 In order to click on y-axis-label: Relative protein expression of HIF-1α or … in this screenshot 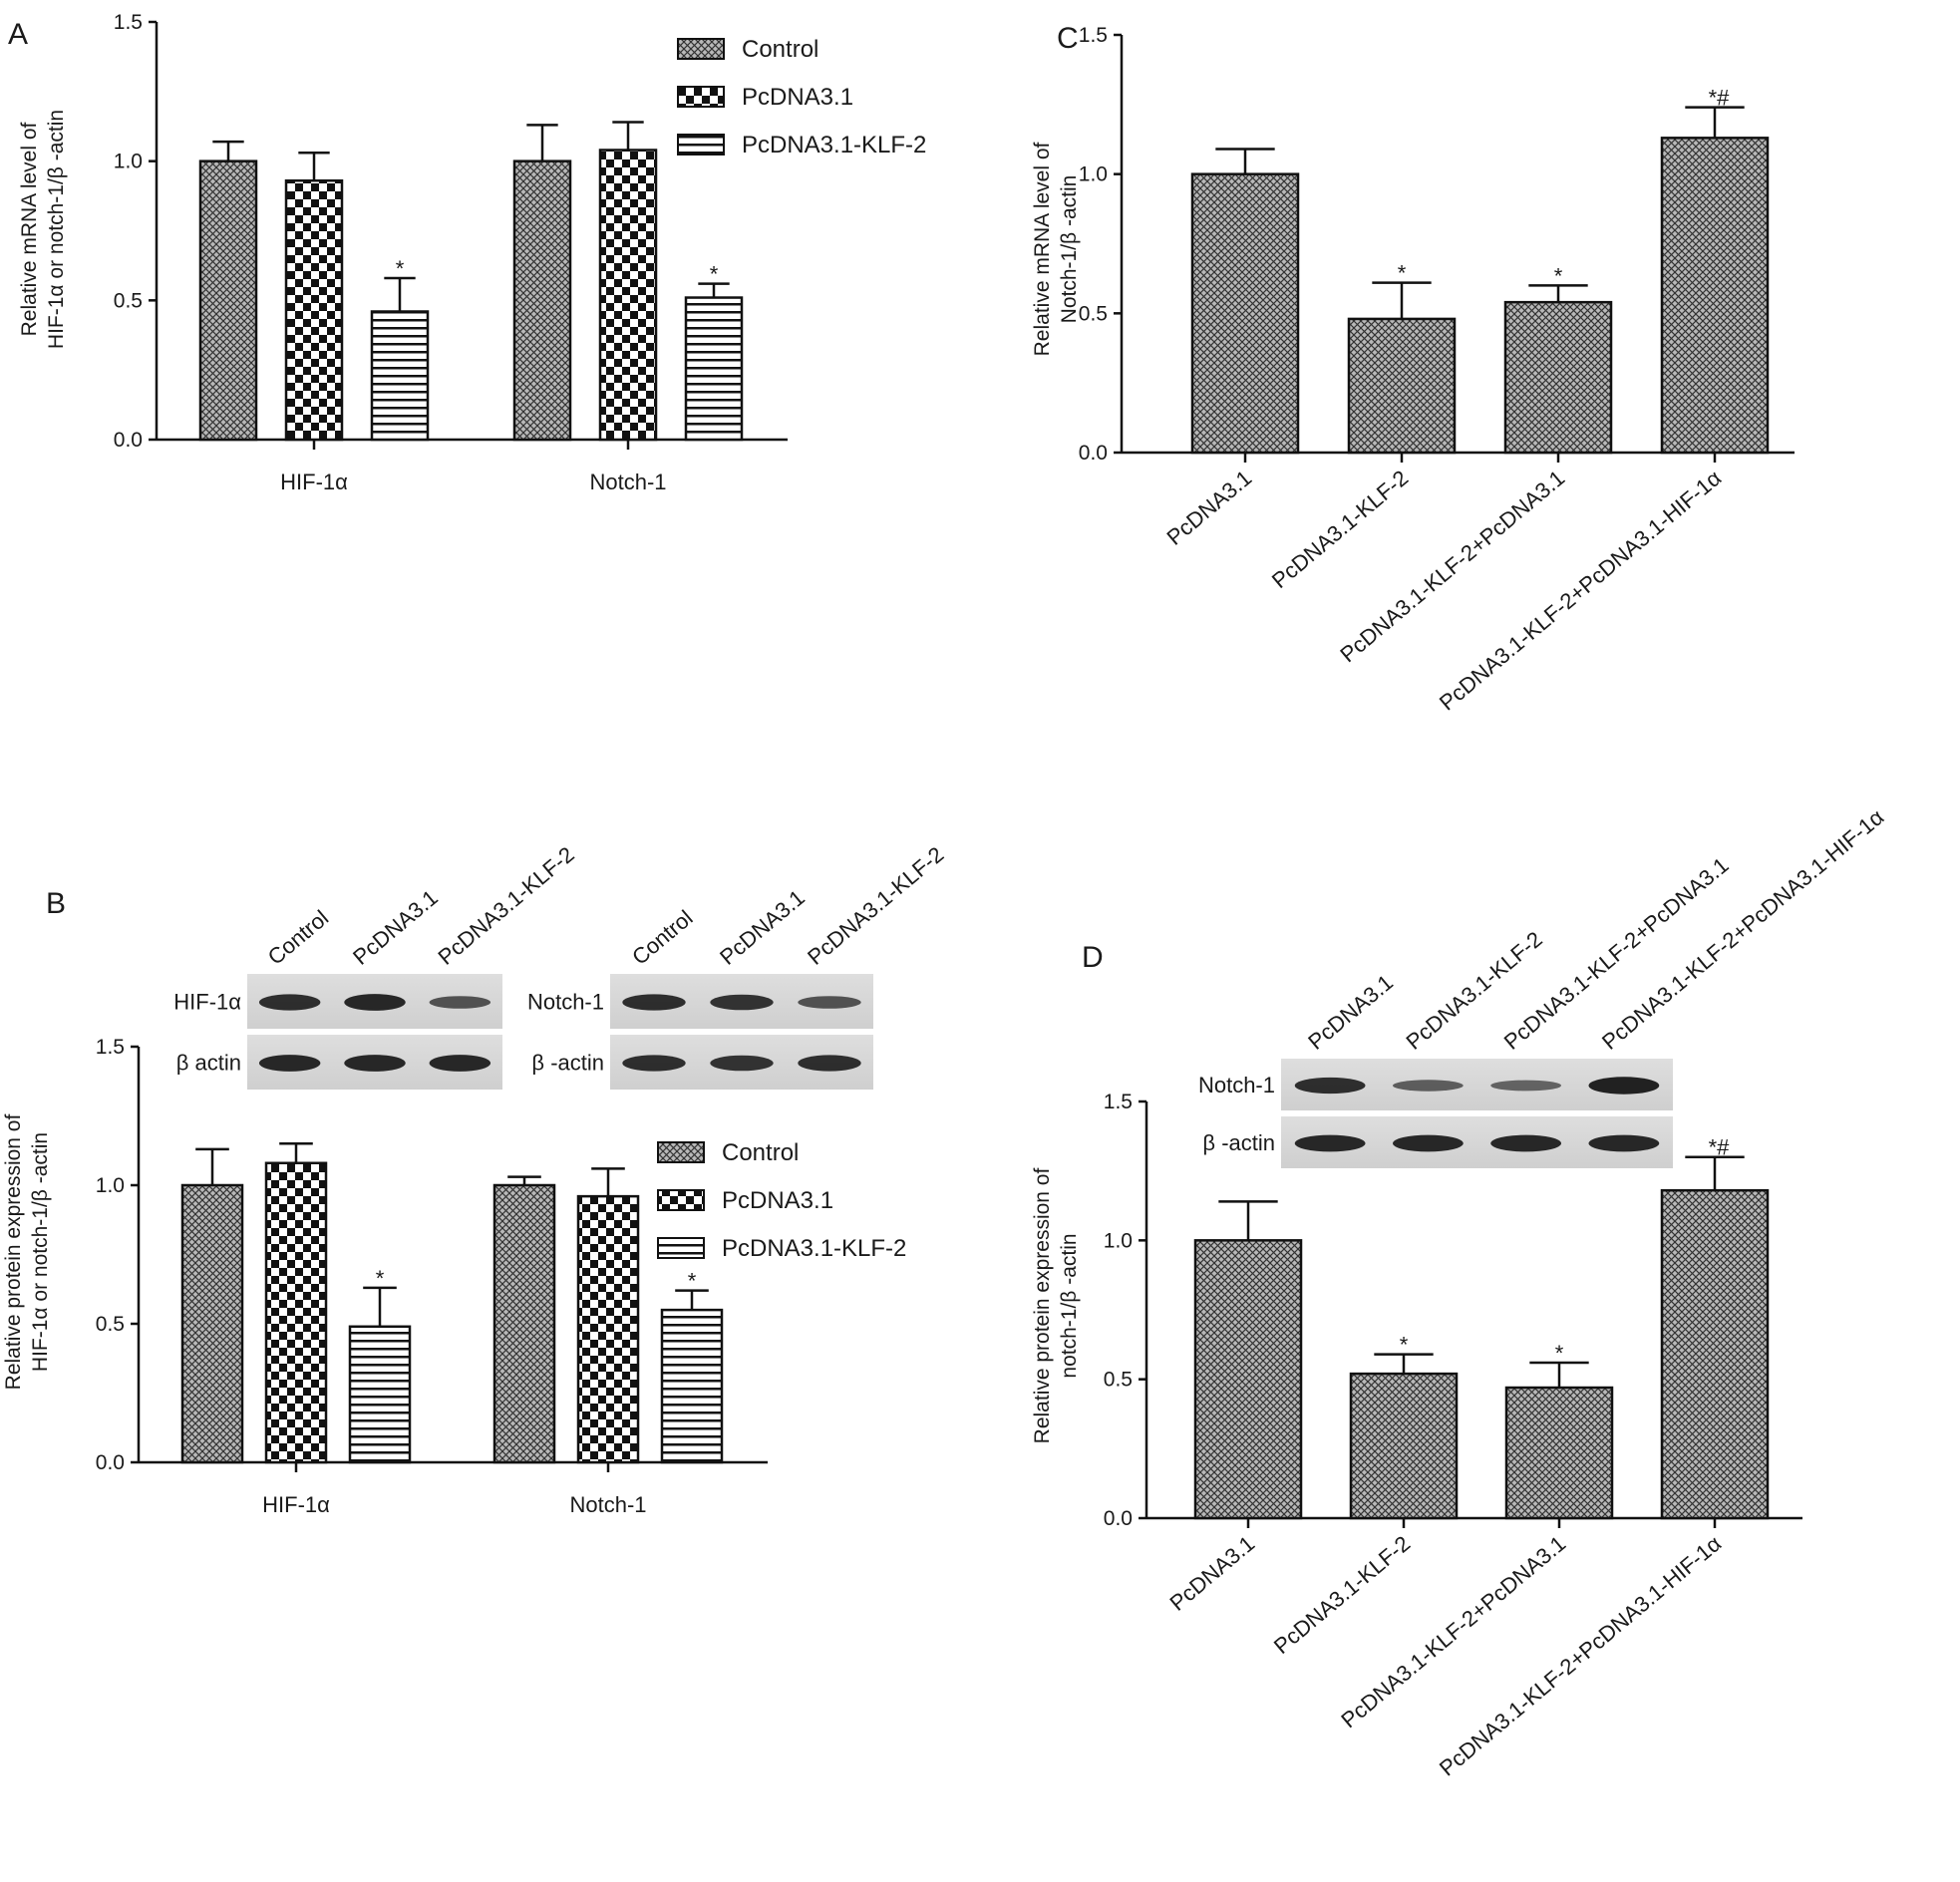, I will do `click(27, 1252)`.